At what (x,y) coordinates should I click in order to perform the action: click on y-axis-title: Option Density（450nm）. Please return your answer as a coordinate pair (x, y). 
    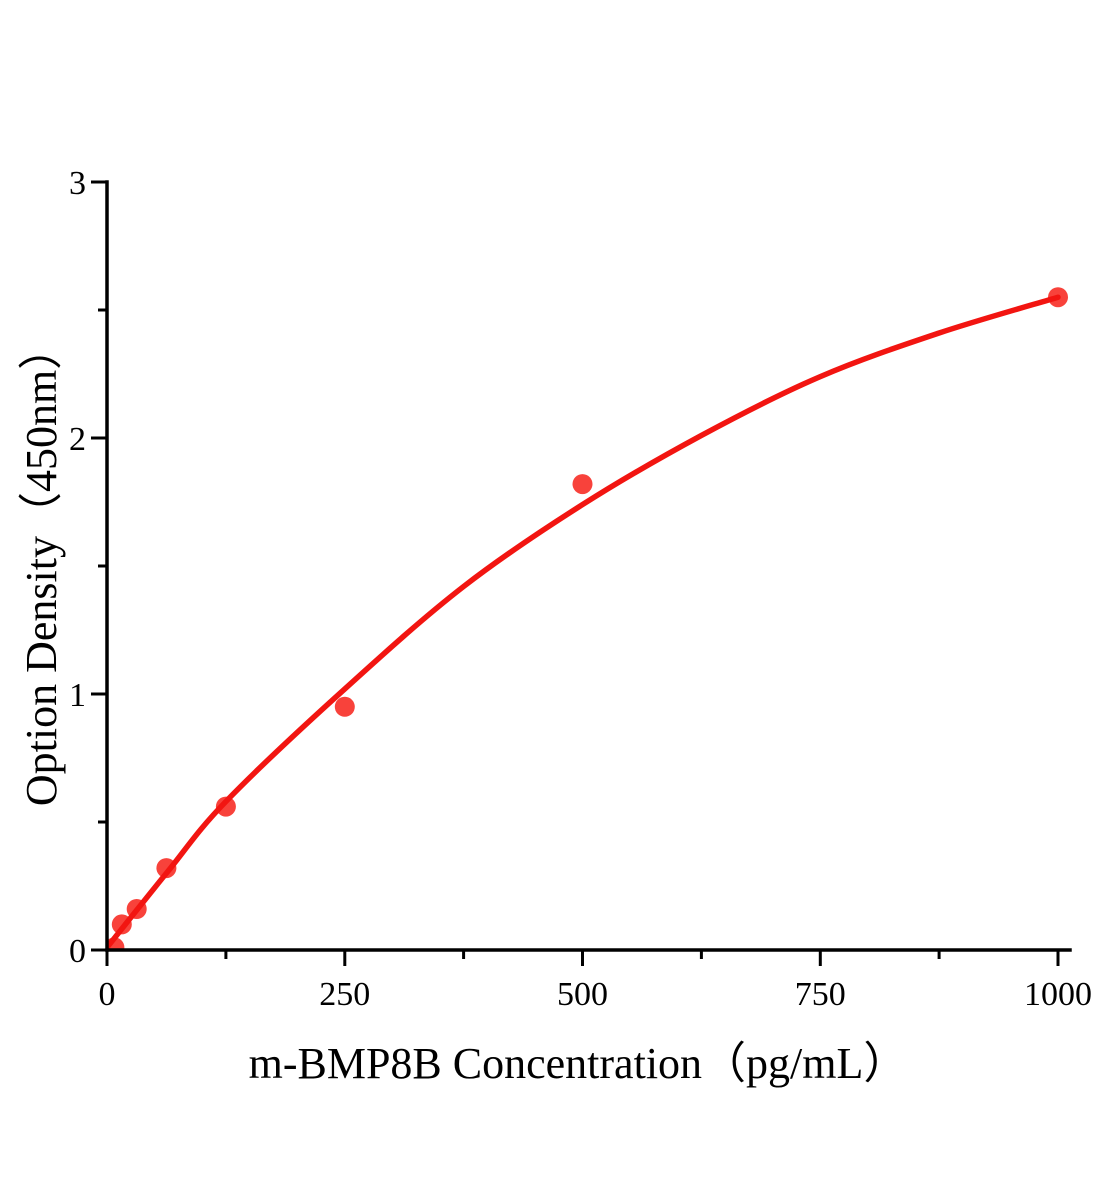
    Looking at the image, I should click on (41, 566).